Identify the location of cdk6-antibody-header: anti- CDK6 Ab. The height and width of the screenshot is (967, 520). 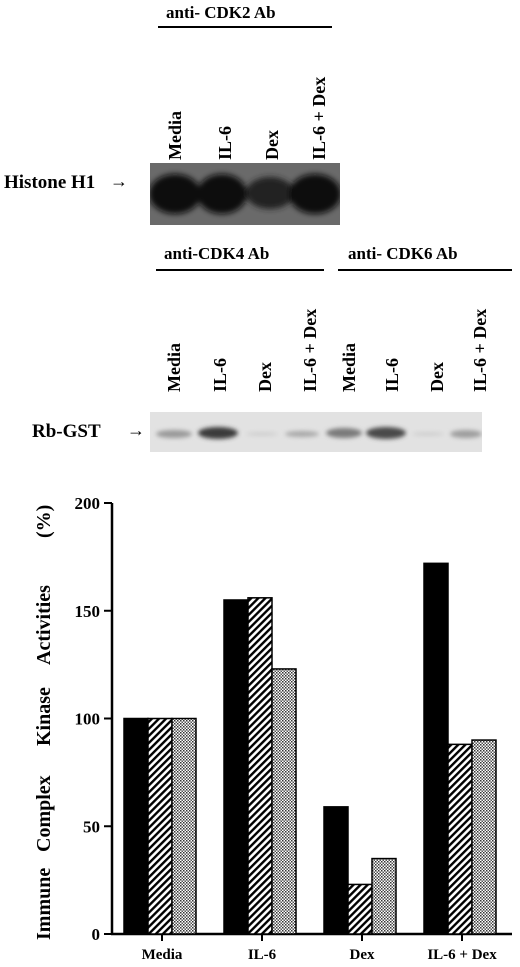
(403, 253).